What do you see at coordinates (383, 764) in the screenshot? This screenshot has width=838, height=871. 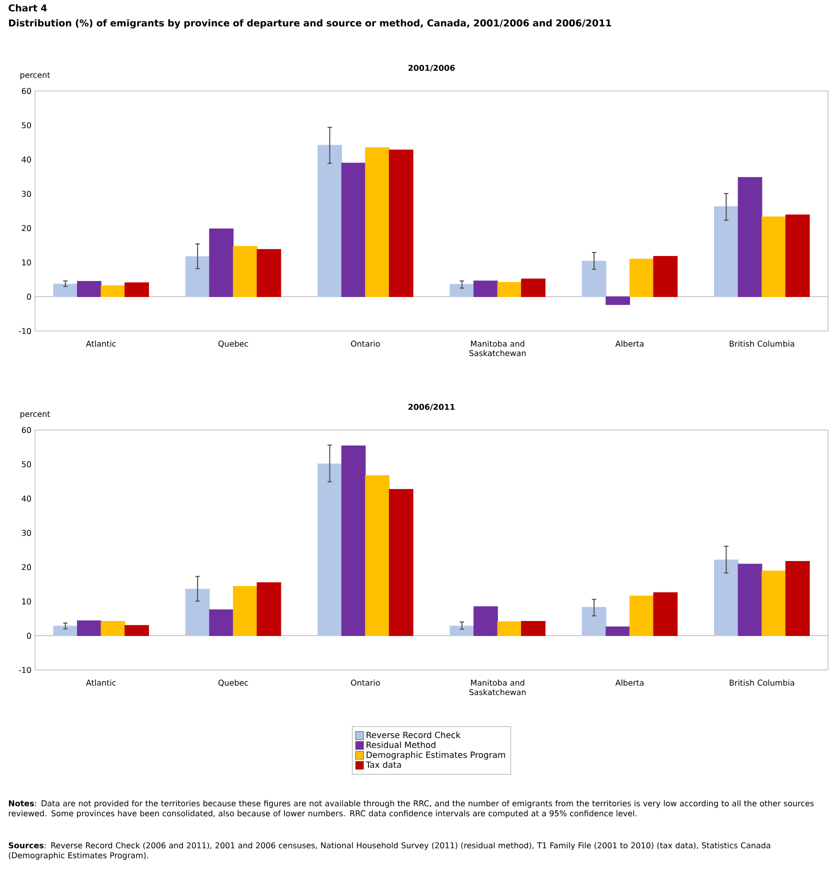 I see `legend-label: Tax data` at bounding box center [383, 764].